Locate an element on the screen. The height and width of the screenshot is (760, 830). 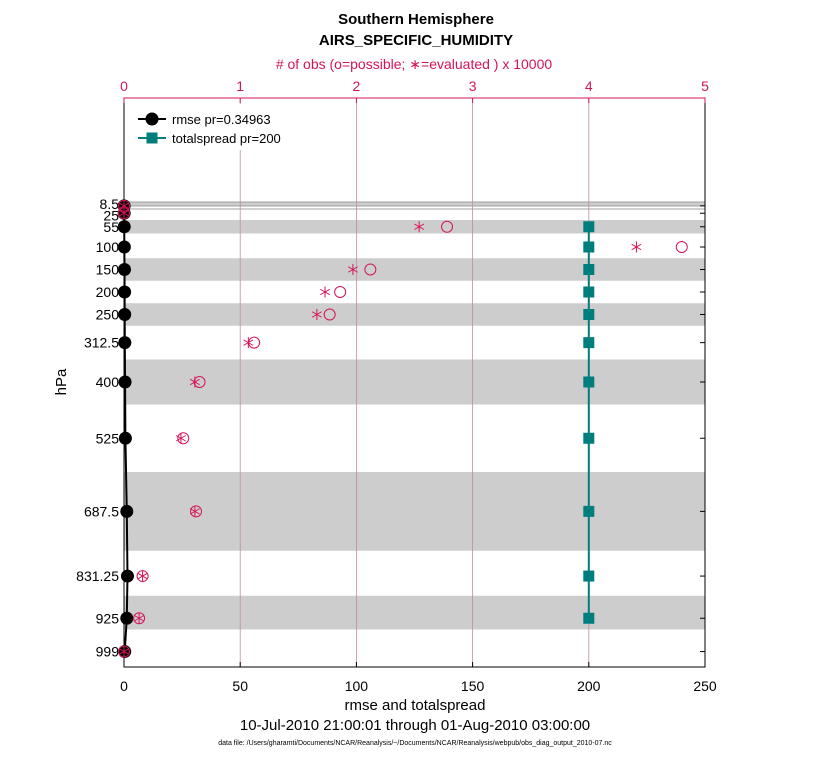
x-axis-label: rmse and totalspread is located at coordinates (415, 705).